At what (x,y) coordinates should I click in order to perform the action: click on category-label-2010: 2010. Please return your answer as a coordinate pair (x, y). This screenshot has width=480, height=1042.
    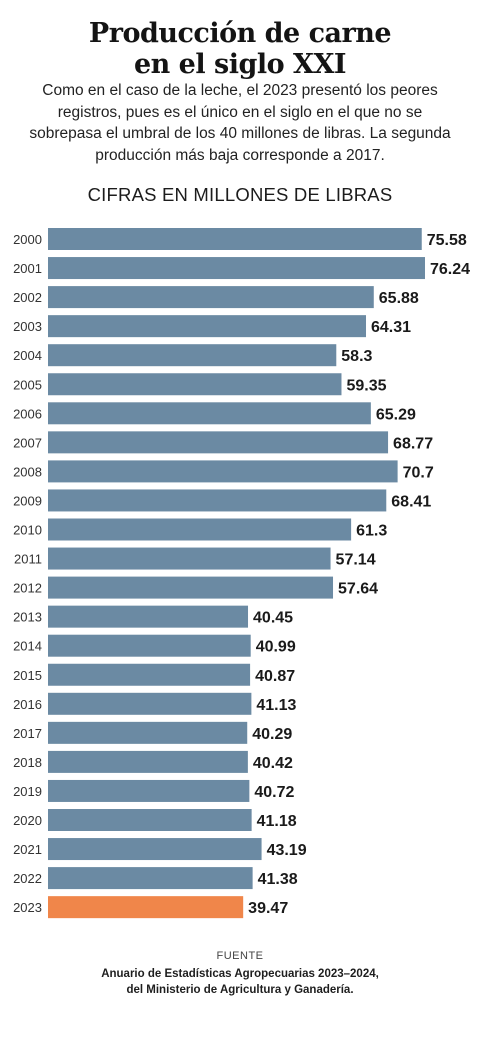
    Looking at the image, I should click on (27, 530).